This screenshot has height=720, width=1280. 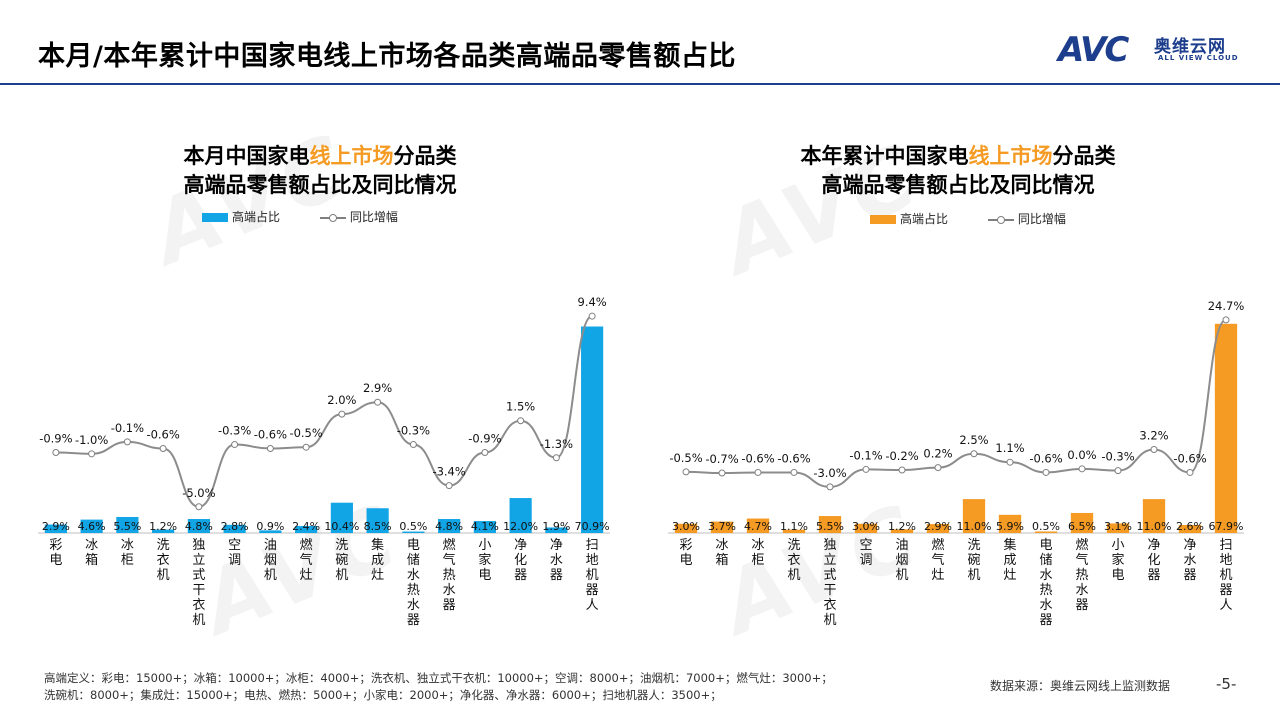 What do you see at coordinates (1009, 448) in the screenshot?
I see `line-value-label: 1.1%` at bounding box center [1009, 448].